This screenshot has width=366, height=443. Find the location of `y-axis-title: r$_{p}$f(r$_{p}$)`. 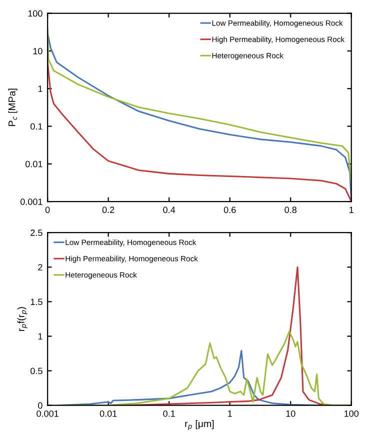

y-axis-title: r$_{p}$f(r$_{p}$) is located at coordinates (22, 319).